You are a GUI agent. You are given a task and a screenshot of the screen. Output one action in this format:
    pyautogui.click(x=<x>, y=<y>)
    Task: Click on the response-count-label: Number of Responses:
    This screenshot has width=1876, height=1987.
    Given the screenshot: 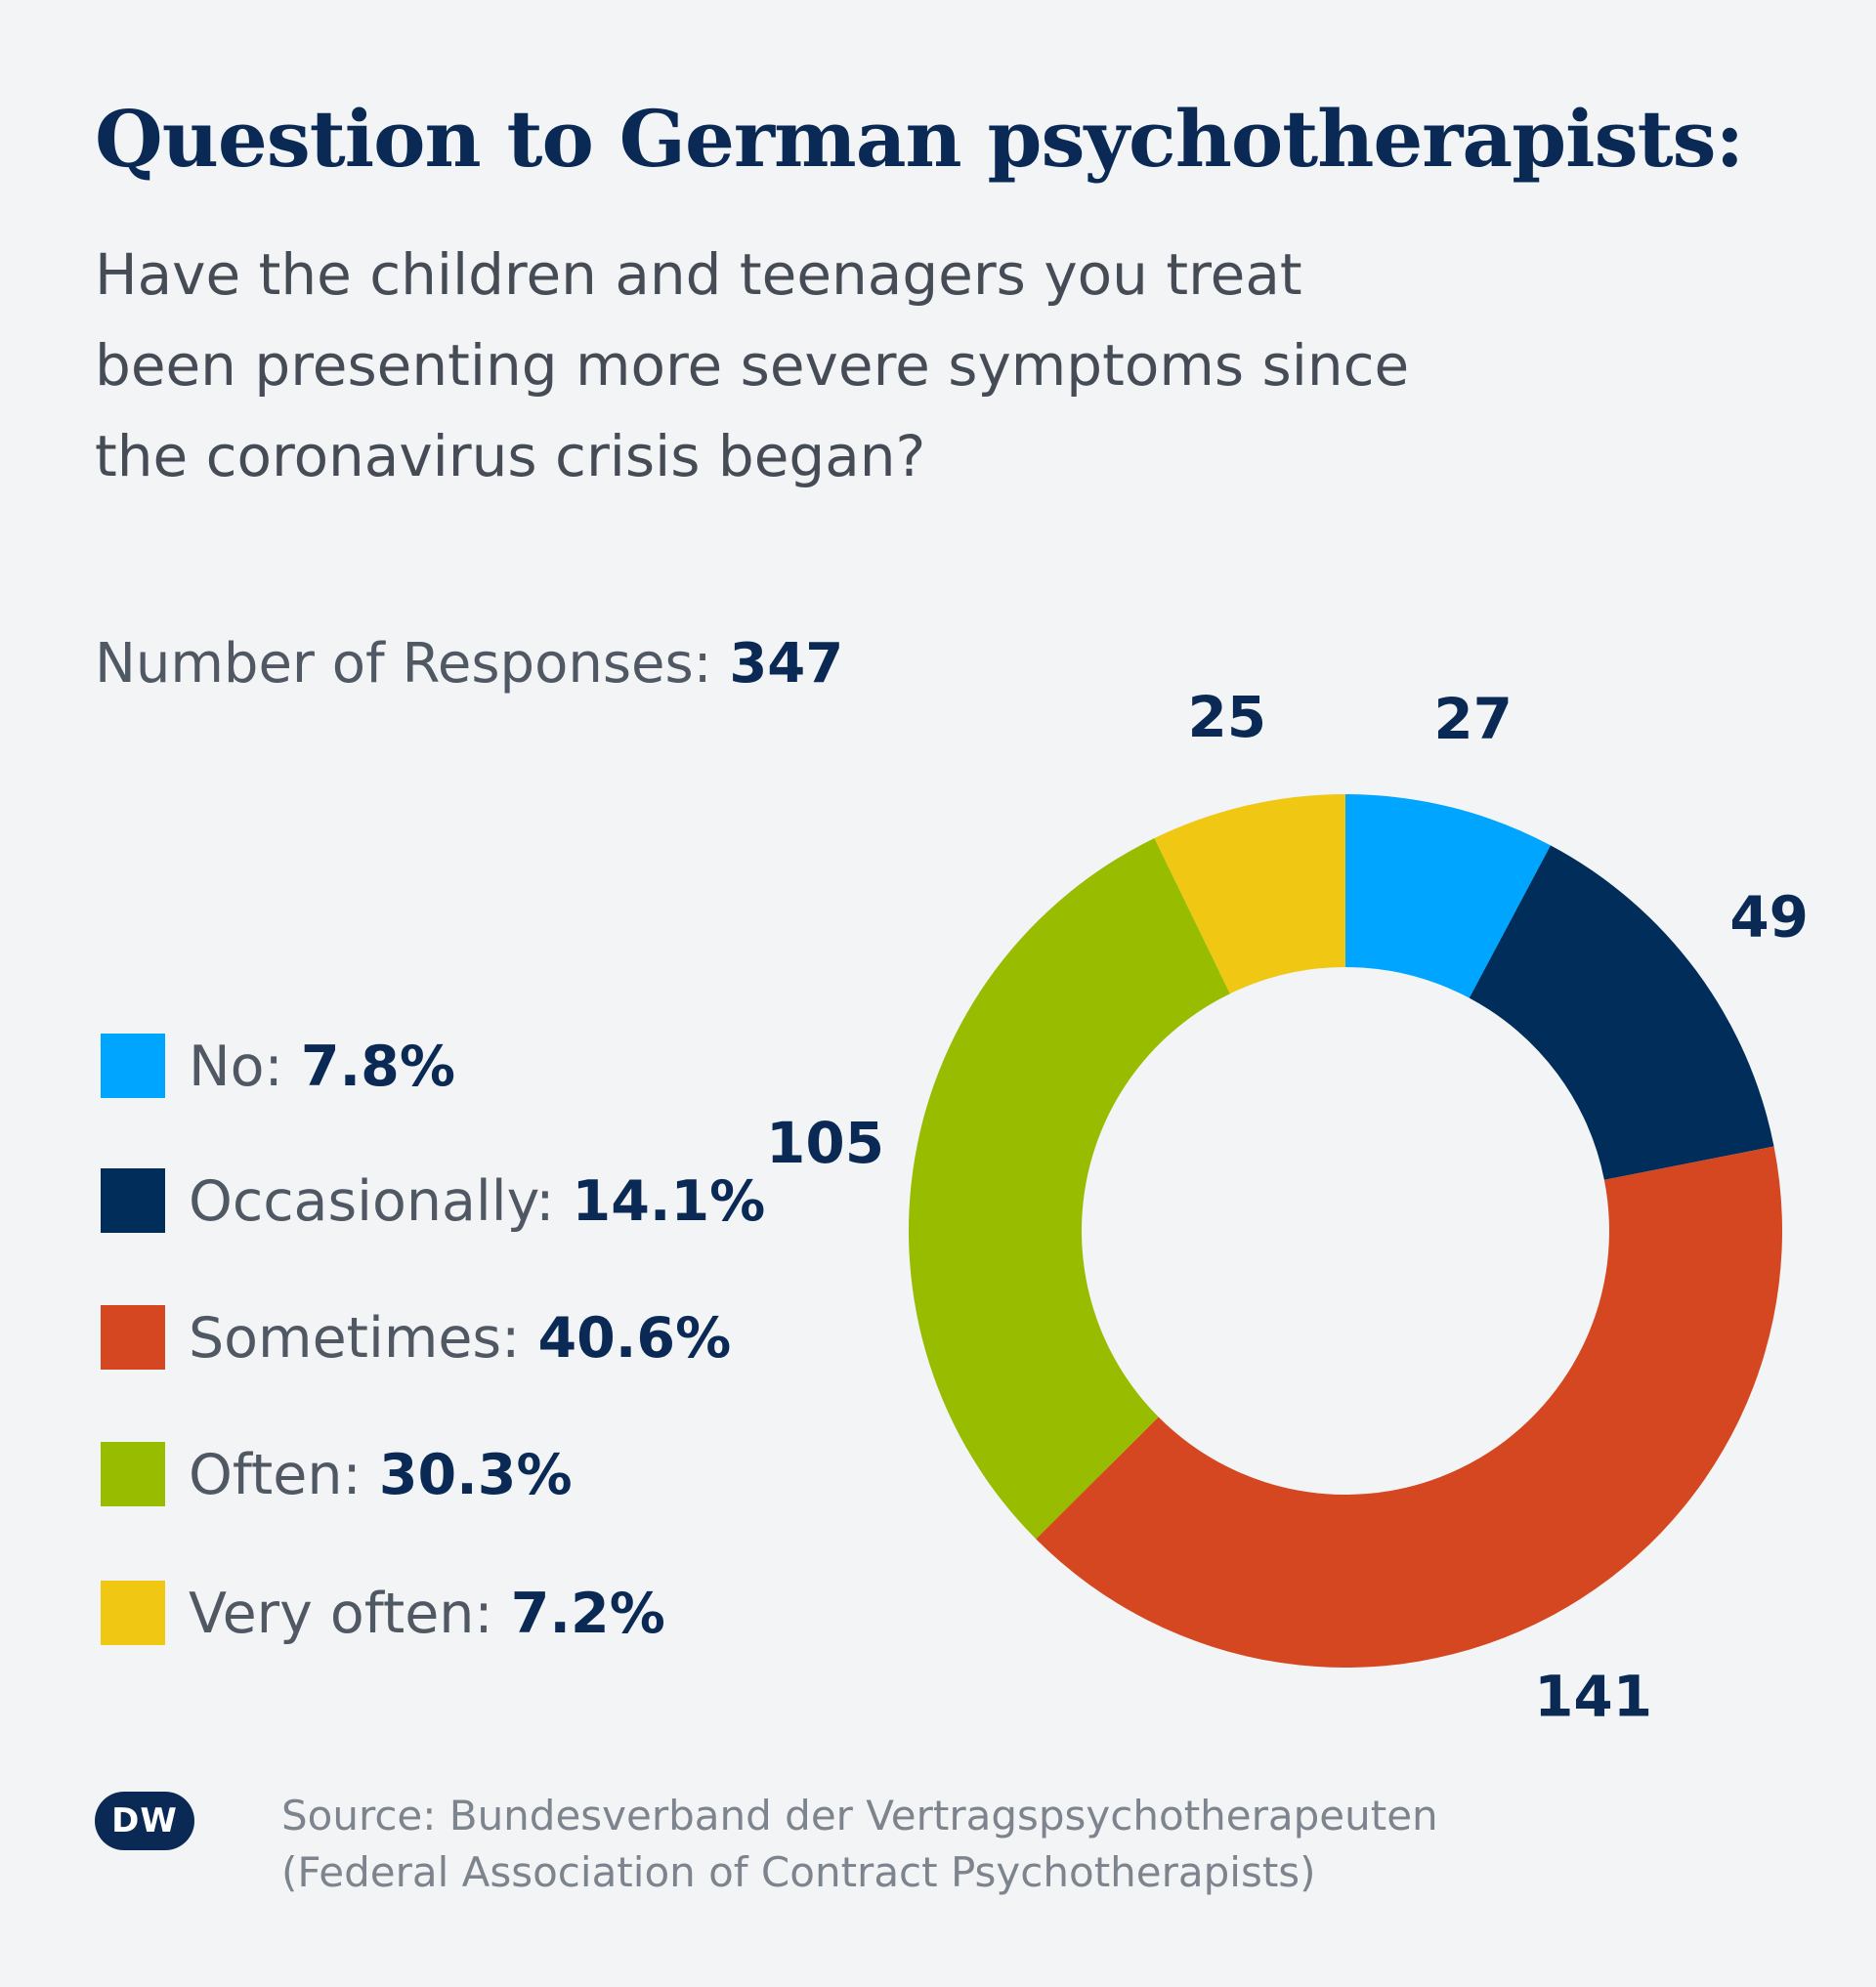 What is the action you would take?
    pyautogui.click(x=403, y=664)
    